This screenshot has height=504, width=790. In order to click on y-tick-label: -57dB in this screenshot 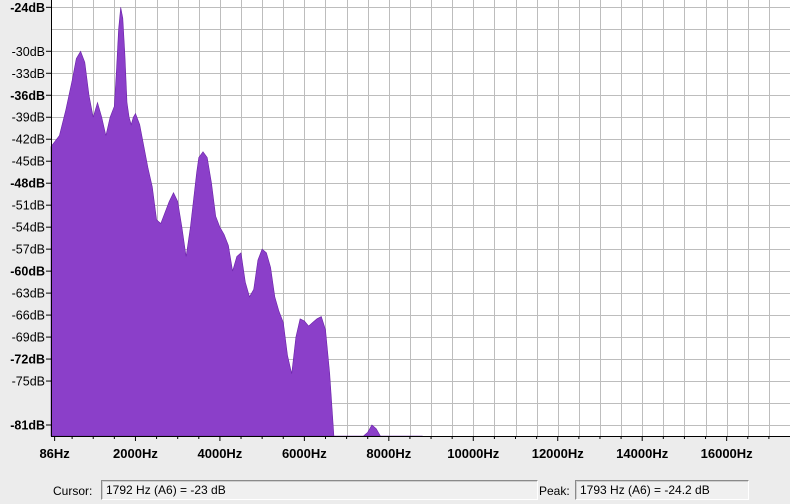, I will do `click(28, 250)`.